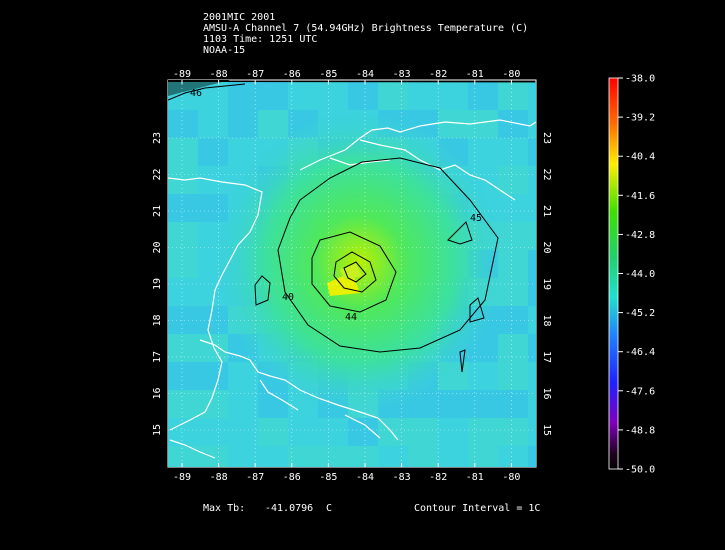 This screenshot has height=550, width=725. What do you see at coordinates (157, 430) in the screenshot?
I see `lat-tick-label-left: 15` at bounding box center [157, 430].